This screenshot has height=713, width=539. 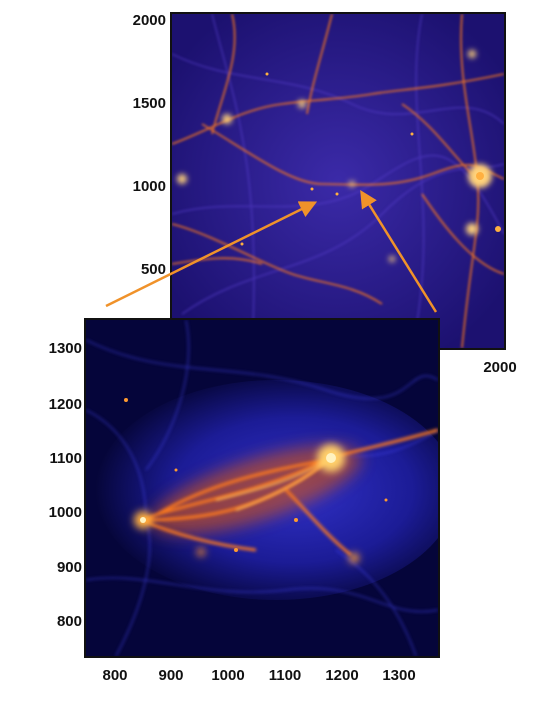 I want to click on zoom-y-tick: 900, so click(x=69, y=567).